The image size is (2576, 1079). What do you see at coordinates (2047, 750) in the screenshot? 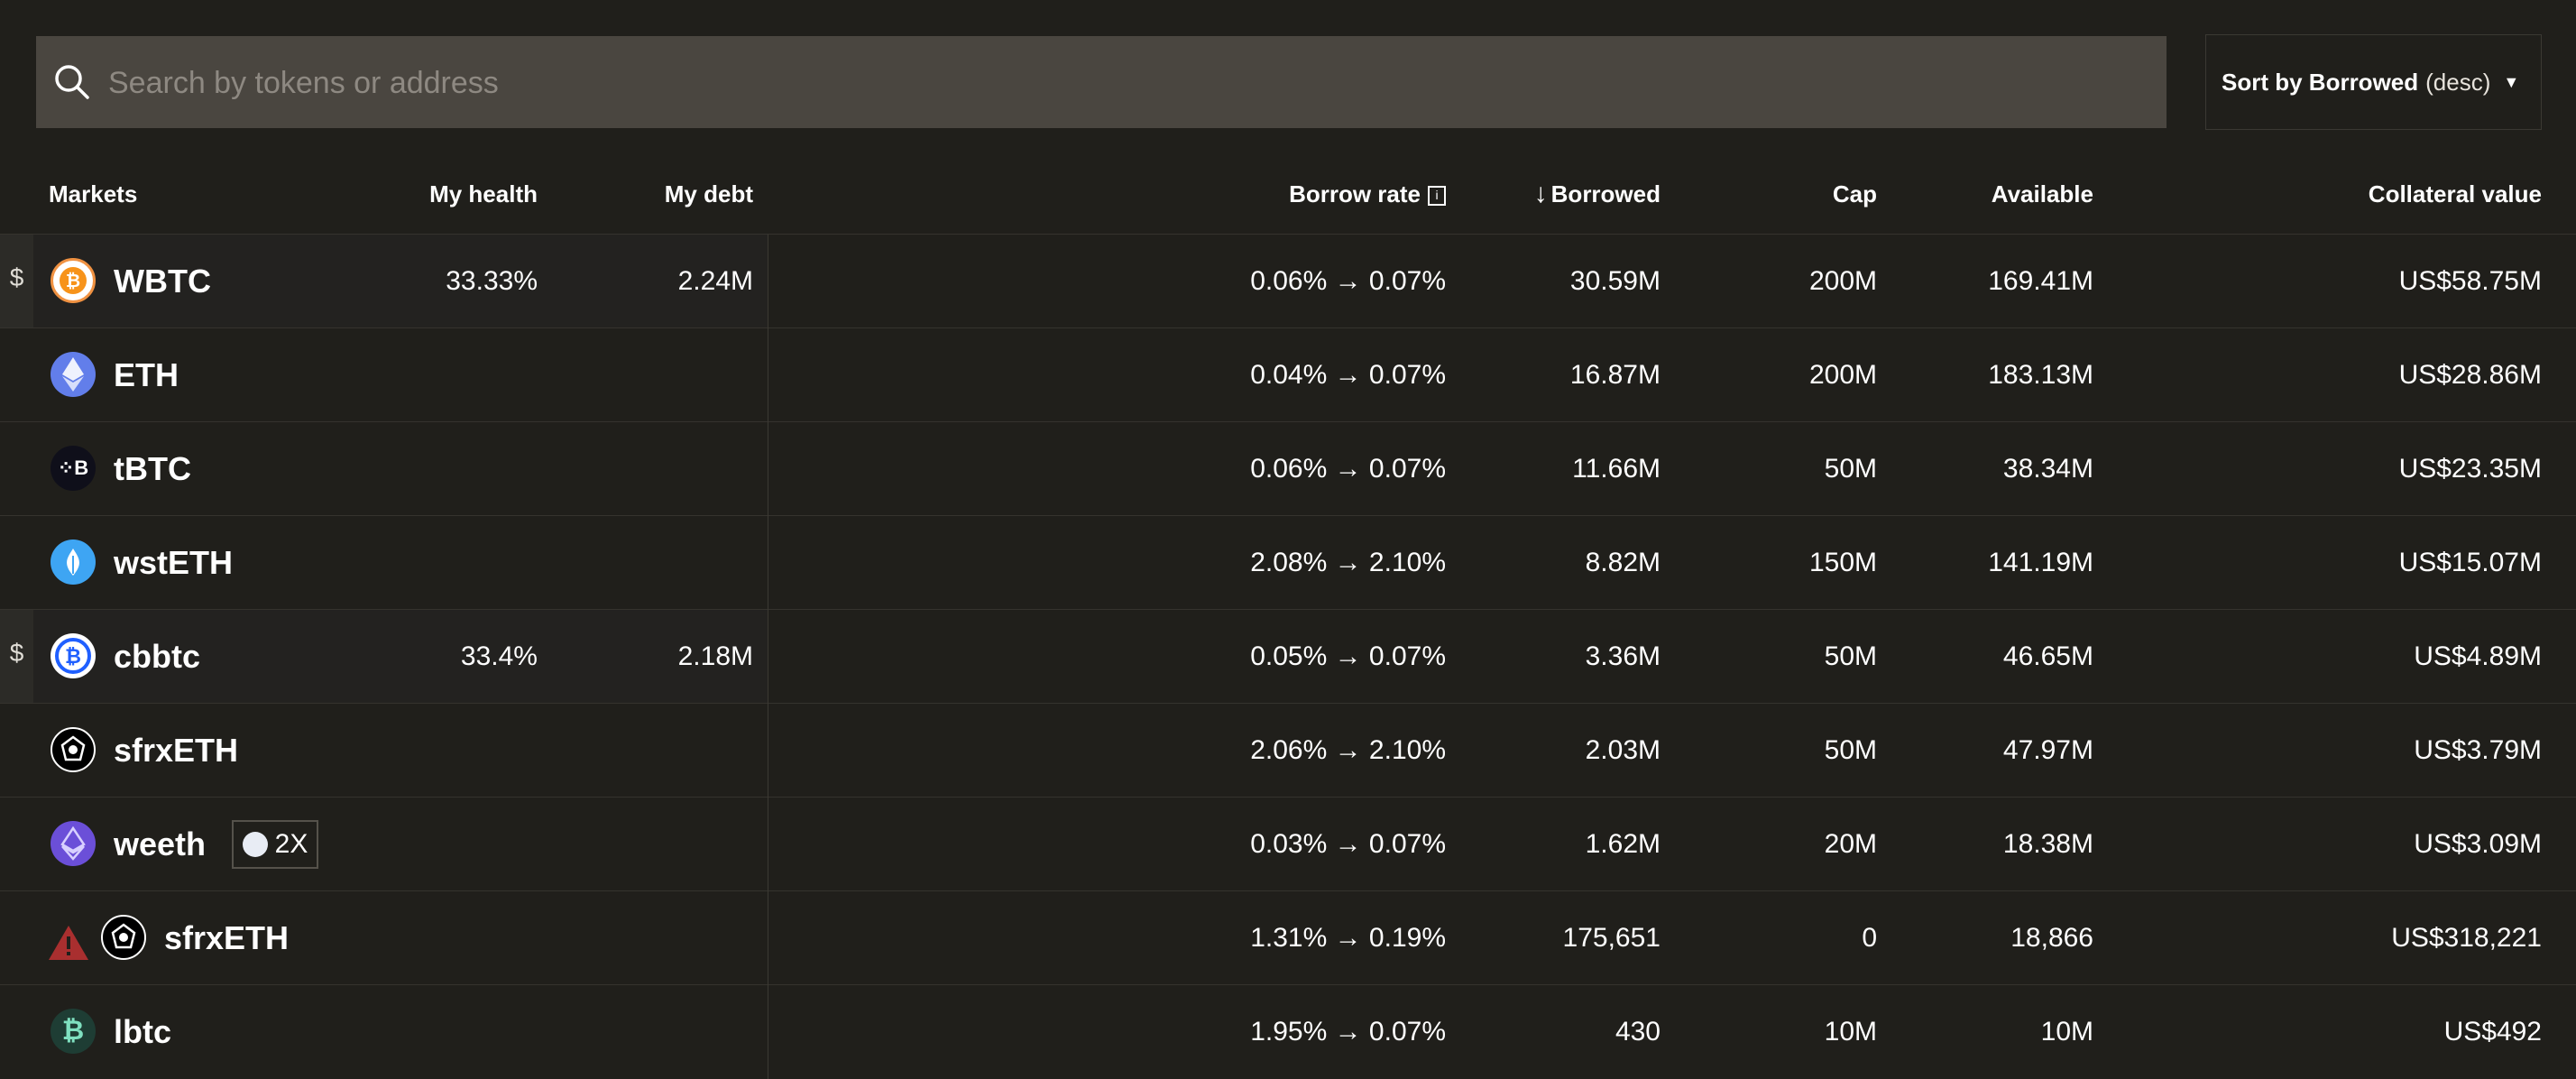
I see `available: 47.97M` at bounding box center [2047, 750].